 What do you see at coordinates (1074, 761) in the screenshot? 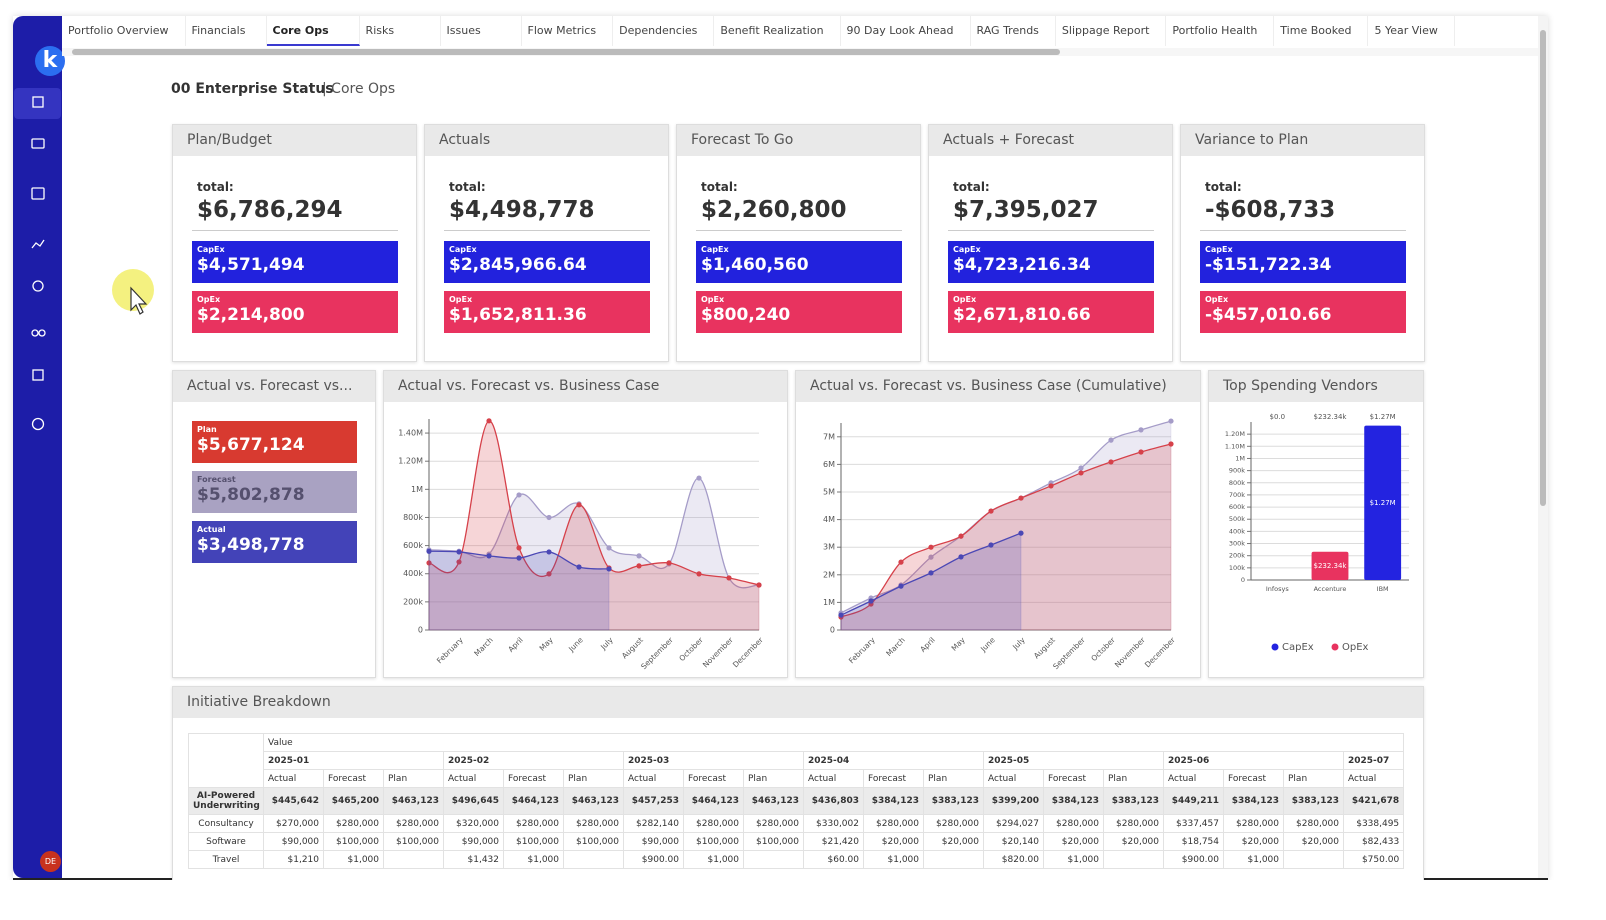
I see `month-header: 2025-05` at bounding box center [1074, 761].